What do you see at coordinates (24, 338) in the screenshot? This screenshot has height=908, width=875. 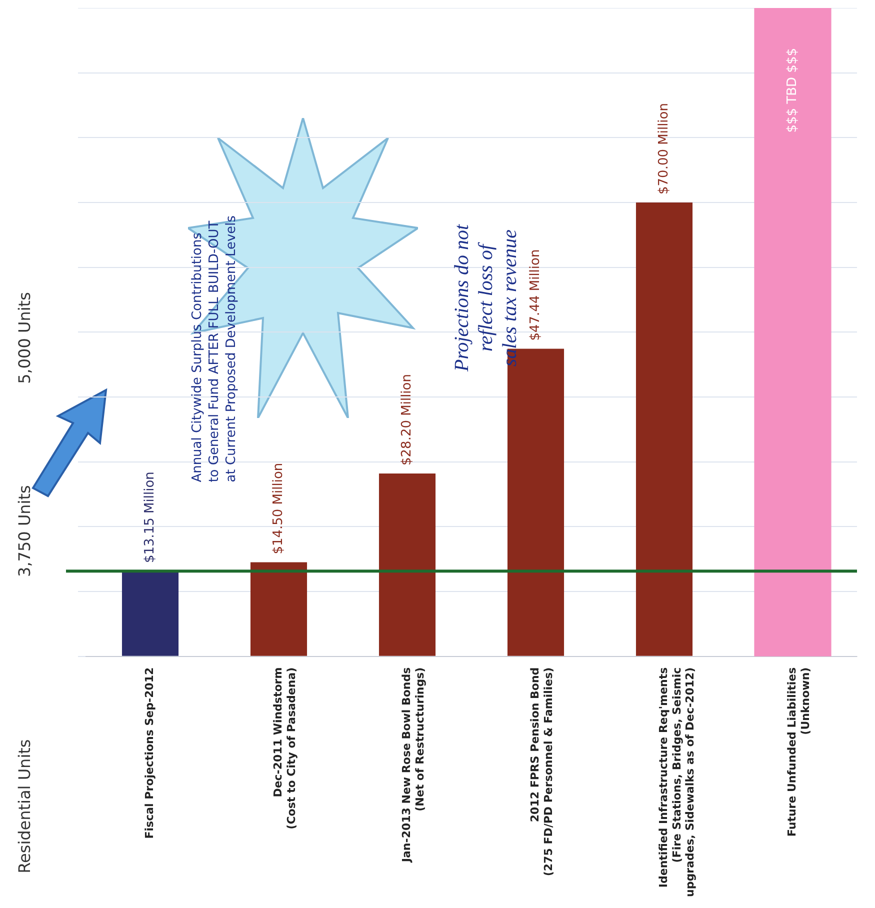 I see `text: 5,000 Units` at bounding box center [24, 338].